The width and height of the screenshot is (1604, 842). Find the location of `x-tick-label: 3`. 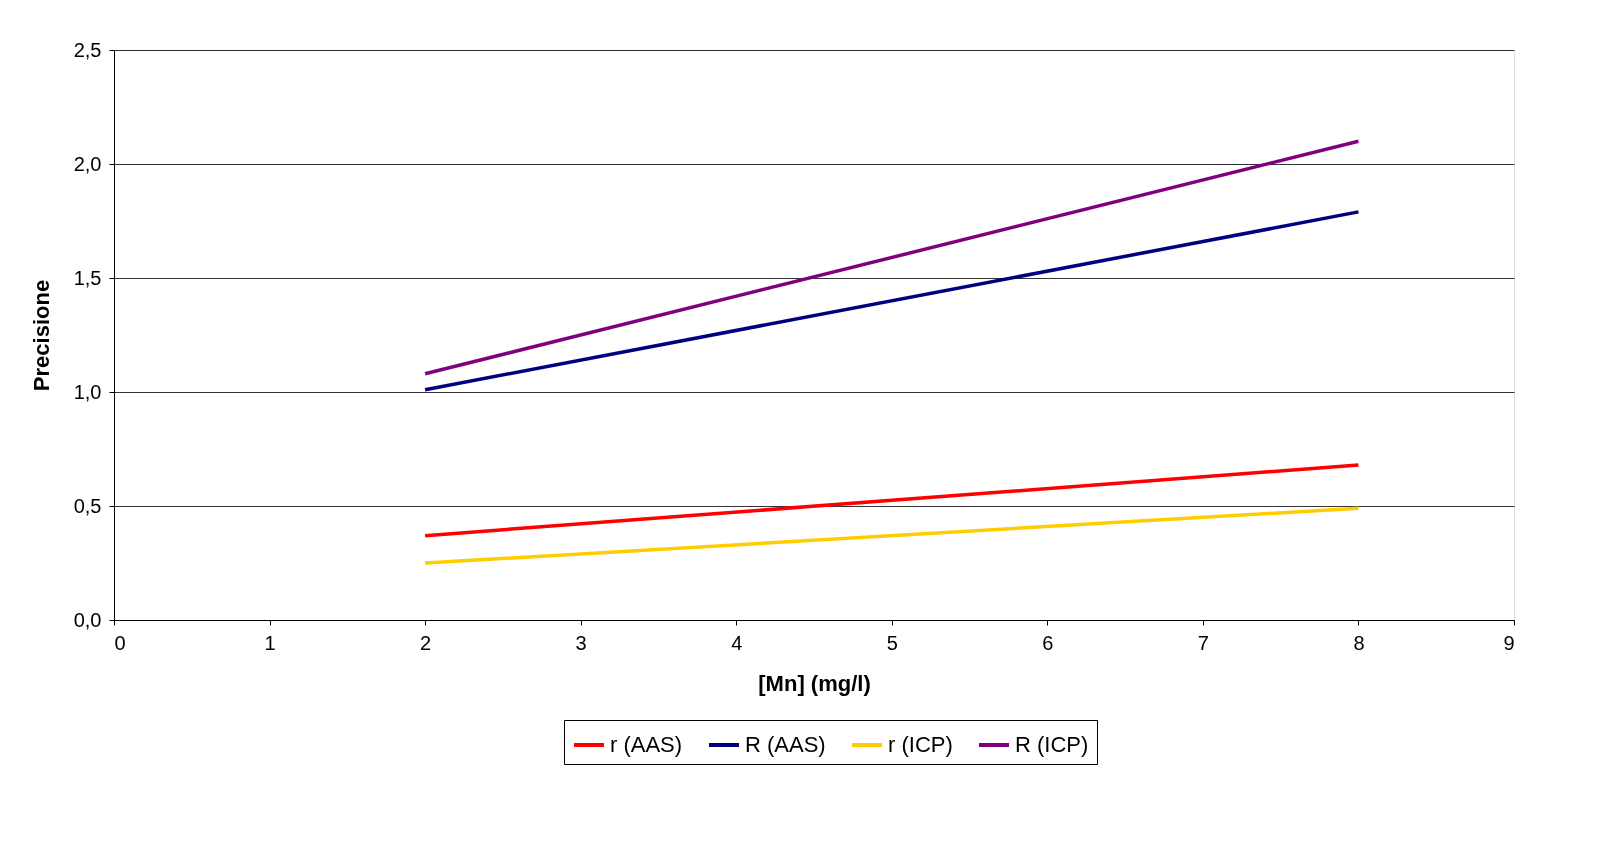

x-tick-label: 3 is located at coordinates (581, 642).